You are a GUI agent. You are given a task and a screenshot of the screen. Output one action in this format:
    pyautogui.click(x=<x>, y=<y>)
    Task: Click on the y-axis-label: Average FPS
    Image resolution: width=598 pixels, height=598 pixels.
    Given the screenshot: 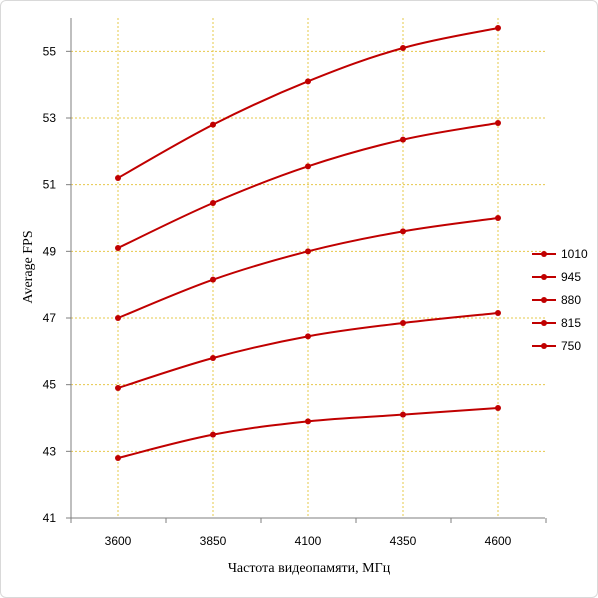 What is the action you would take?
    pyautogui.click(x=28, y=266)
    